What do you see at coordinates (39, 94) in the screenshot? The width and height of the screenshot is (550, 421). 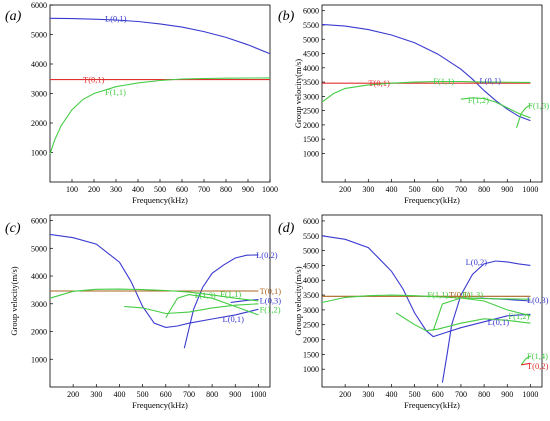 I see `y-tick-label-0-2: 3000` at bounding box center [39, 94].